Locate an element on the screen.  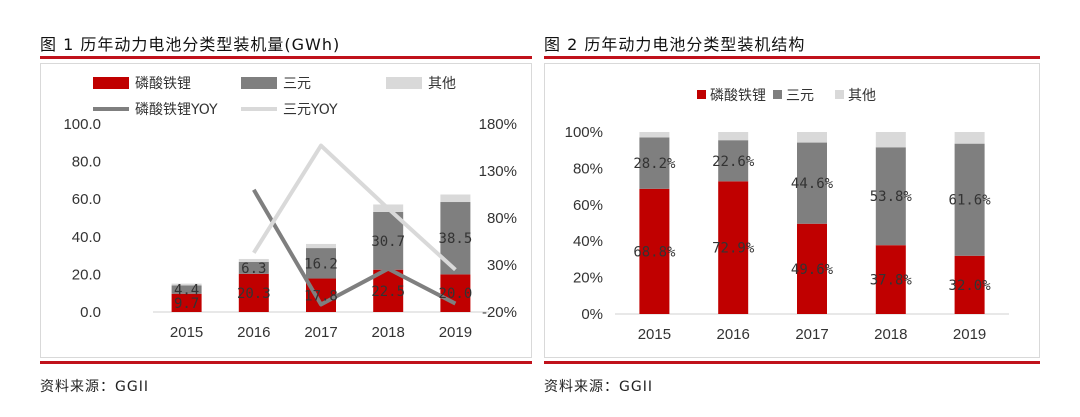
bar-data-label: 72.9% is located at coordinates (733, 249).